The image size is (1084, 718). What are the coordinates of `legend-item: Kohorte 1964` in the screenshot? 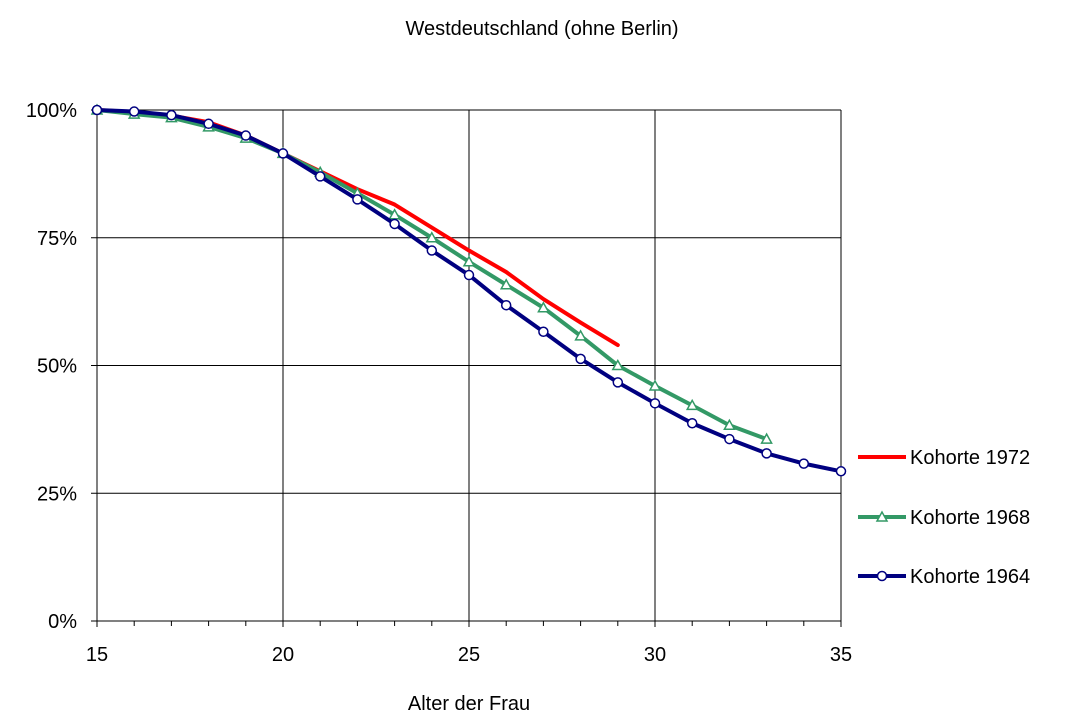 It's located at (944, 577).